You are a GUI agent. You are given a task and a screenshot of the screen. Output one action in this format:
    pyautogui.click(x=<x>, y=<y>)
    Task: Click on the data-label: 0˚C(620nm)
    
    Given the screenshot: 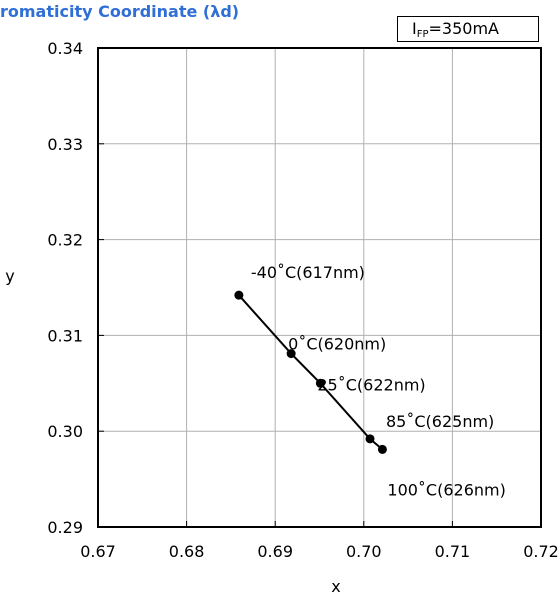 What is the action you would take?
    pyautogui.click(x=337, y=344)
    